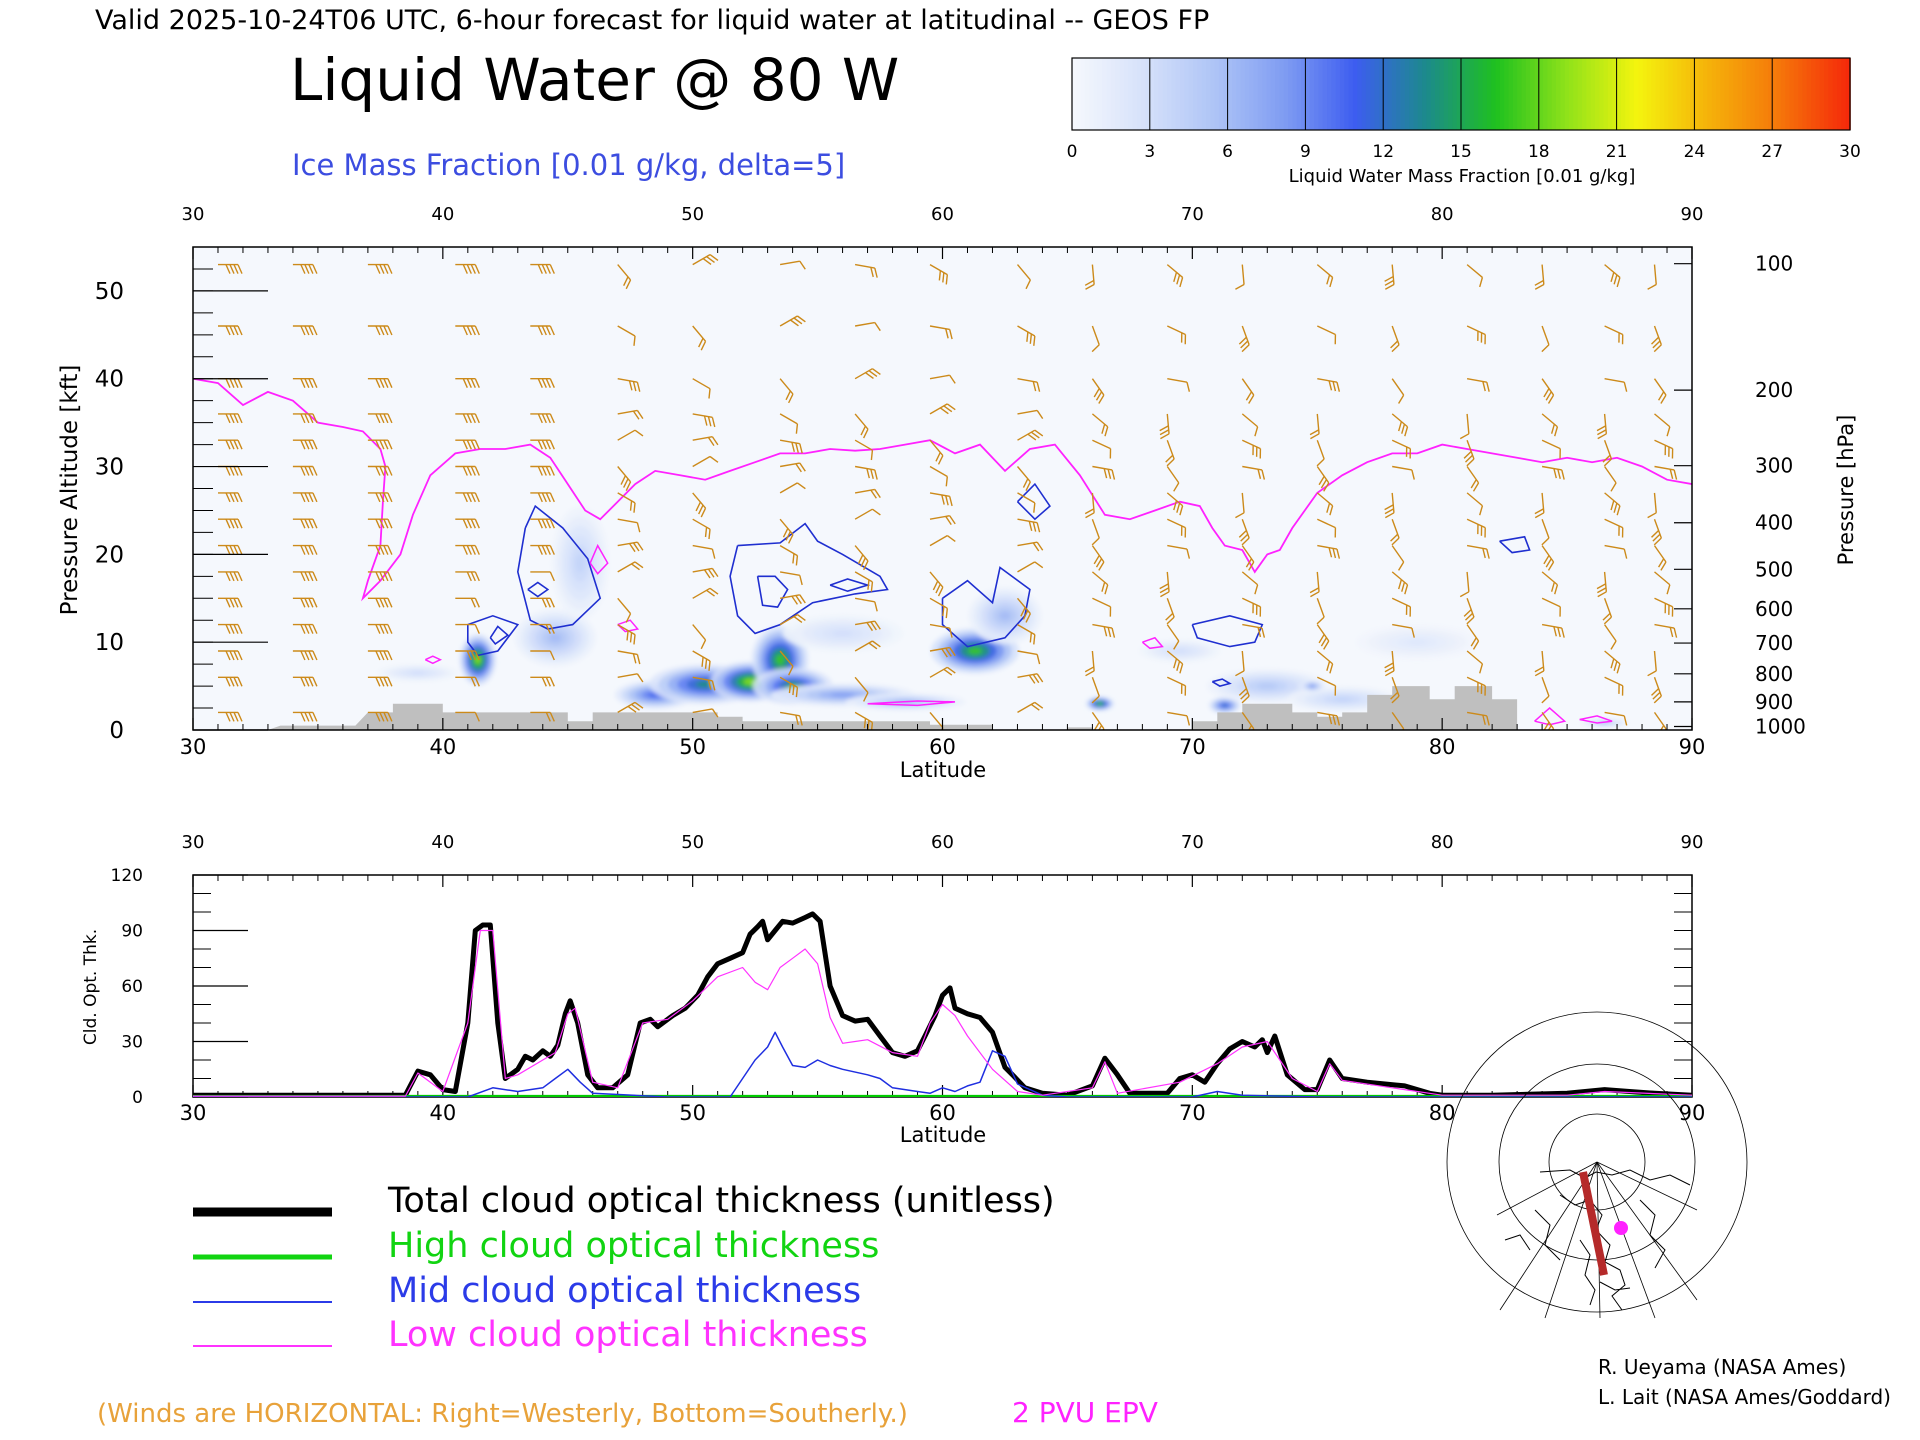 The width and height of the screenshot is (1920, 1440). I want to click on lower-y-tick-label: 60, so click(132, 987).